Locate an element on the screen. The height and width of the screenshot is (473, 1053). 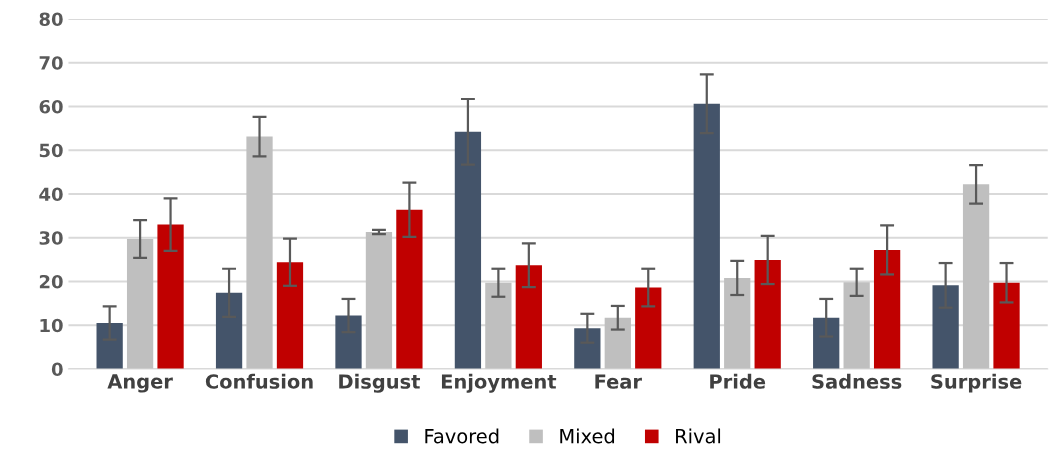
x-tick-label: Anger is located at coordinates (140, 383).